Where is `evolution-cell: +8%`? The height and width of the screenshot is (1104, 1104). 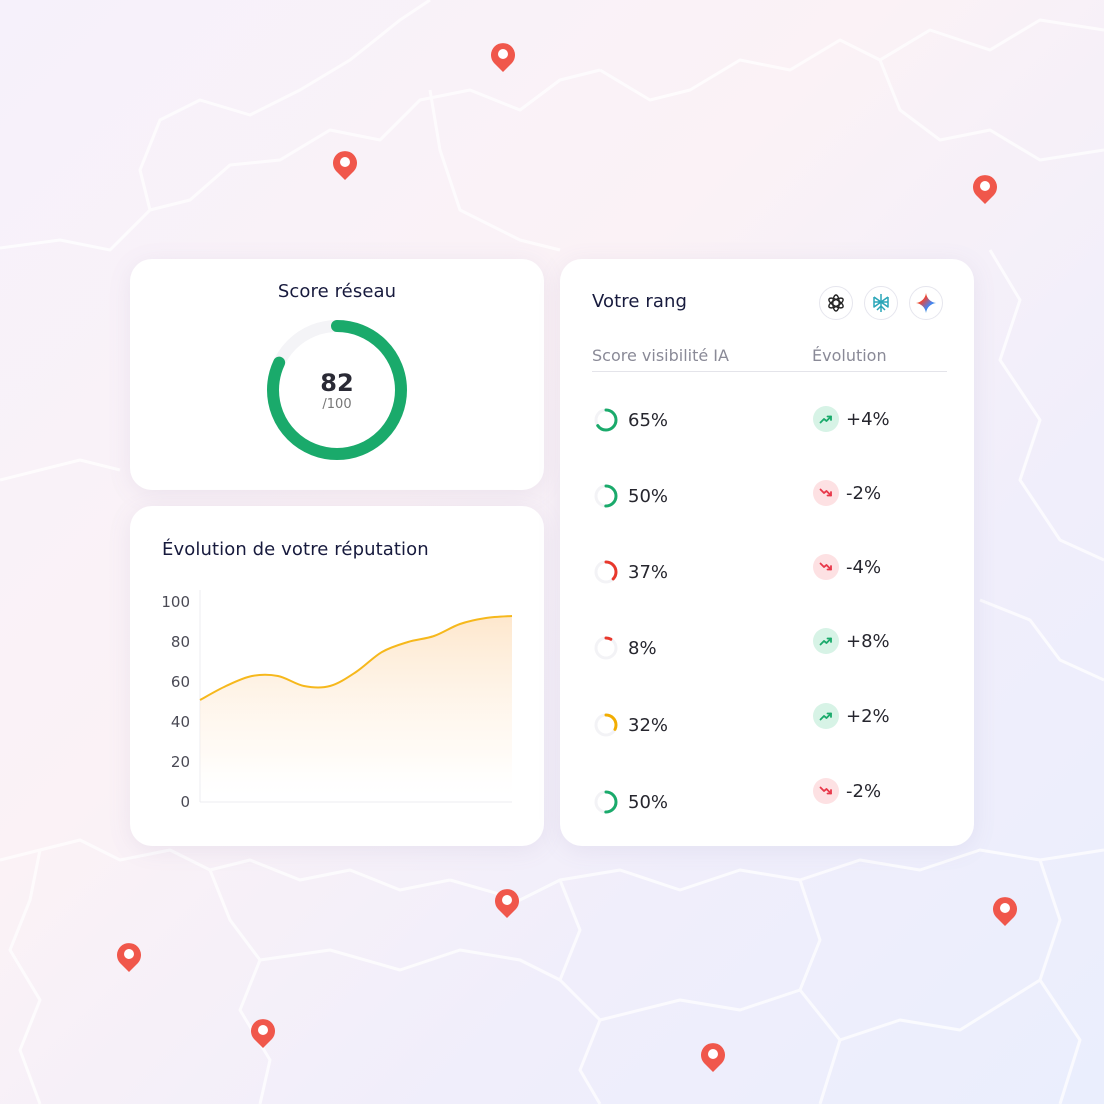
evolution-cell: +8% is located at coordinates (851, 641).